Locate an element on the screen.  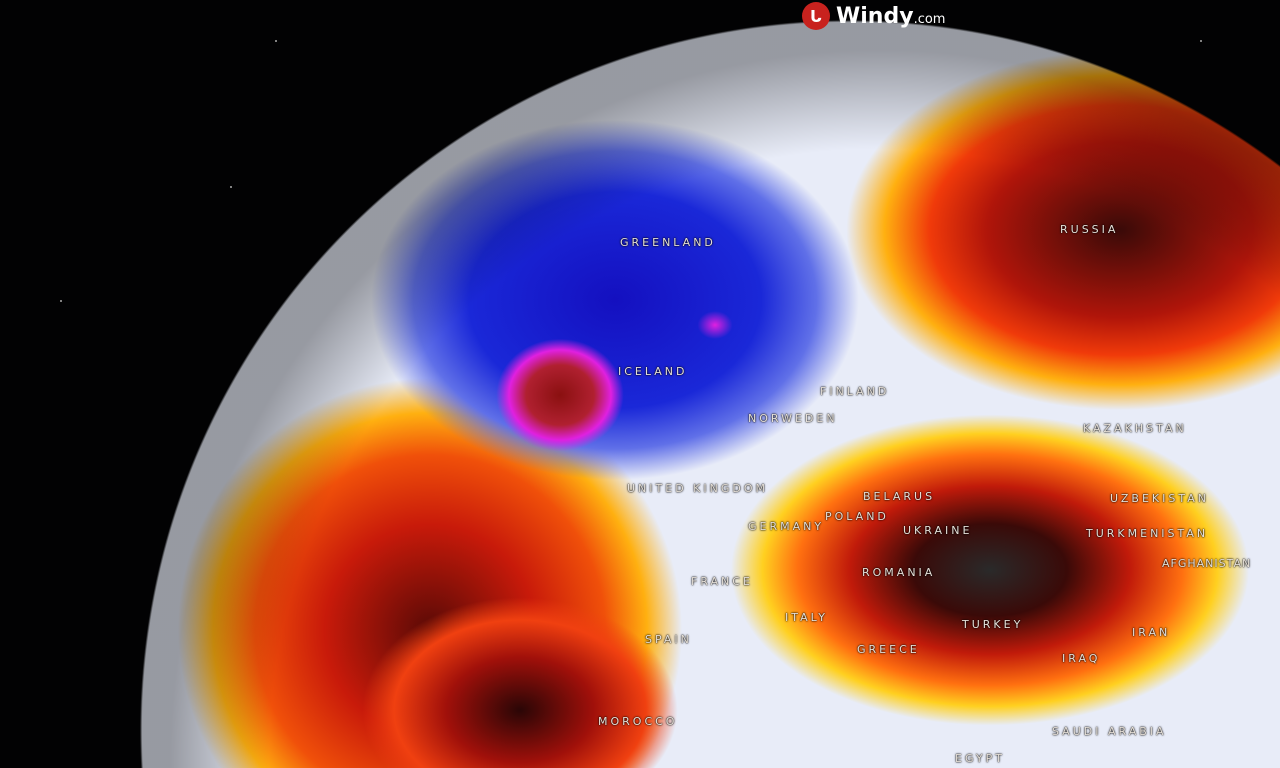
label-italy: ITALY is located at coordinates (807, 617).